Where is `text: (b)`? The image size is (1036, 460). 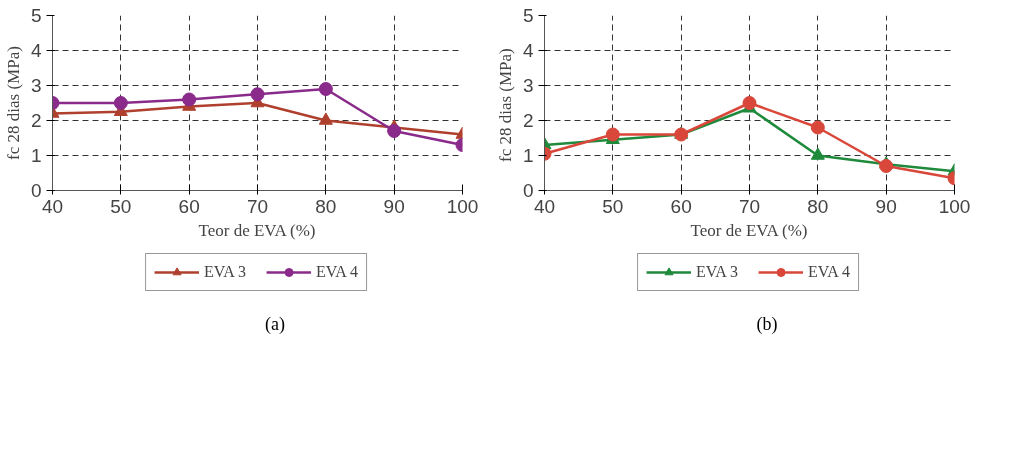 text: (b) is located at coordinates (767, 324).